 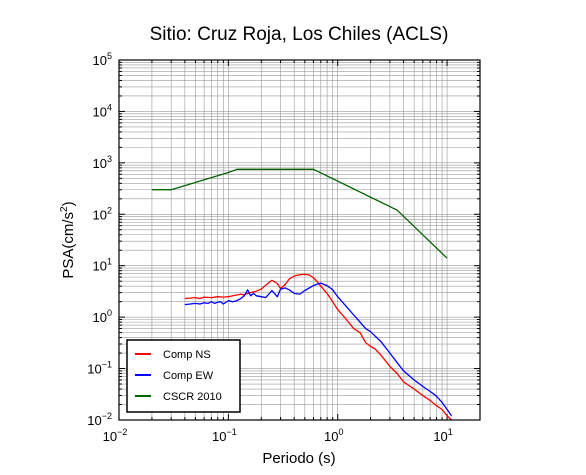 I want to click on y-tick-label-exponent: 4, so click(x=109, y=107).